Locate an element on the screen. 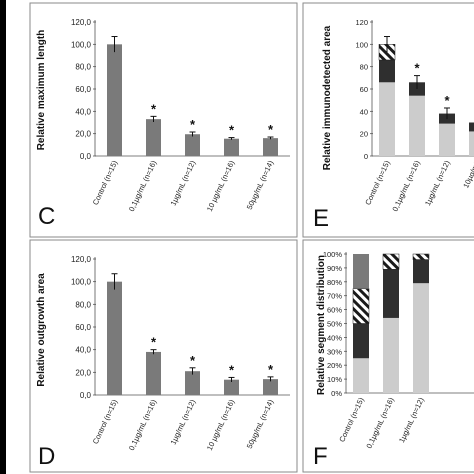 The width and height of the screenshot is (474, 474). y-tick-label: 100% is located at coordinates (333, 254).